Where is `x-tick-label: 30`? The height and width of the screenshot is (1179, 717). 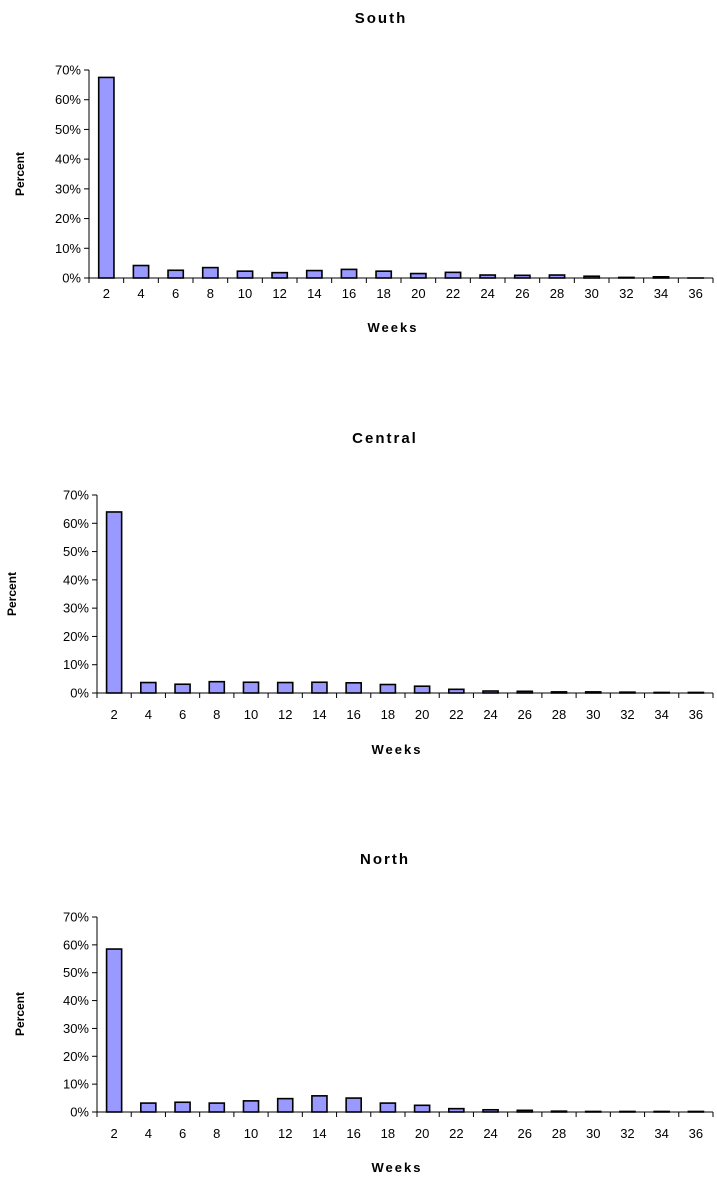 x-tick-label: 30 is located at coordinates (591, 293).